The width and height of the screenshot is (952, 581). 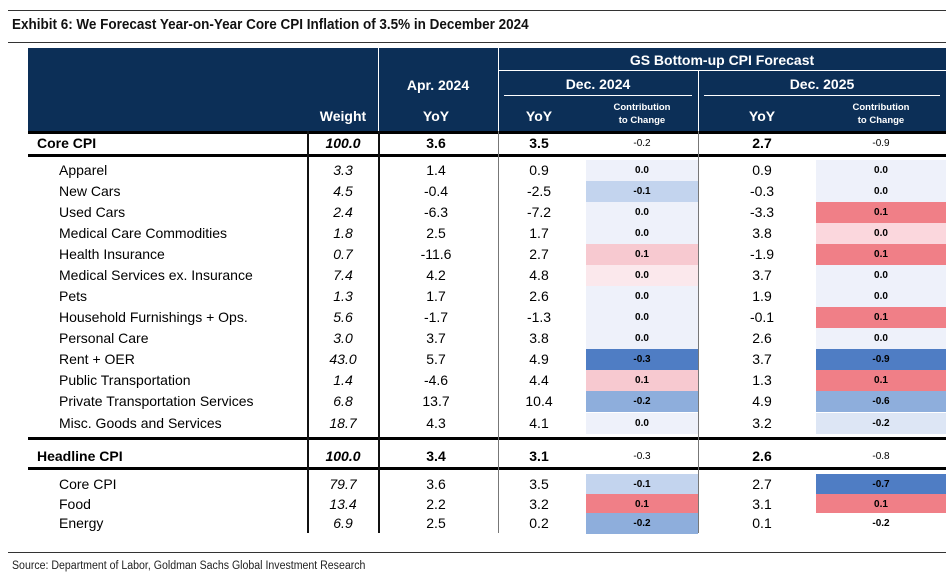 What do you see at coordinates (642, 191) in the screenshot?
I see `dec24-contrib-cell: -0.1` at bounding box center [642, 191].